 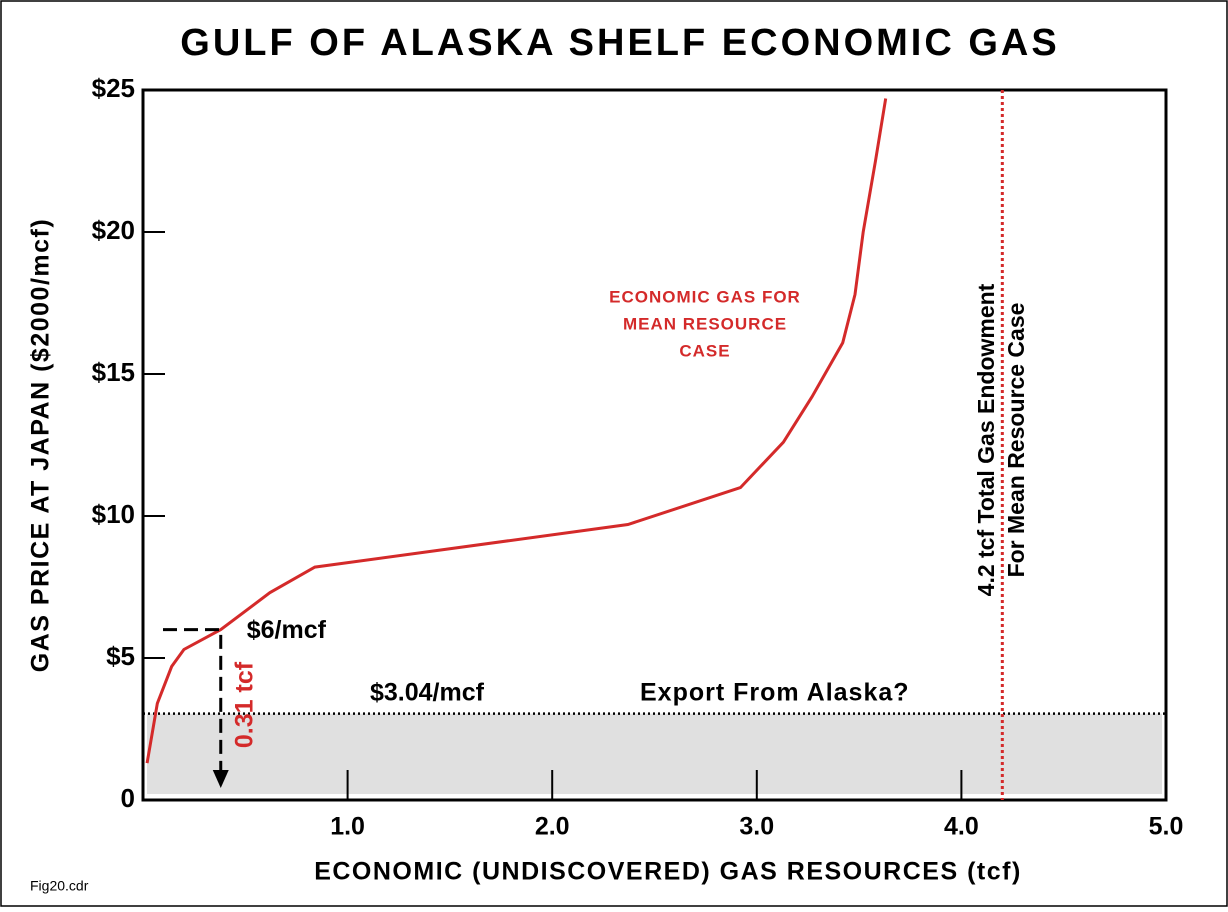 I want to click on y-tick-label: $20, so click(x=113, y=230).